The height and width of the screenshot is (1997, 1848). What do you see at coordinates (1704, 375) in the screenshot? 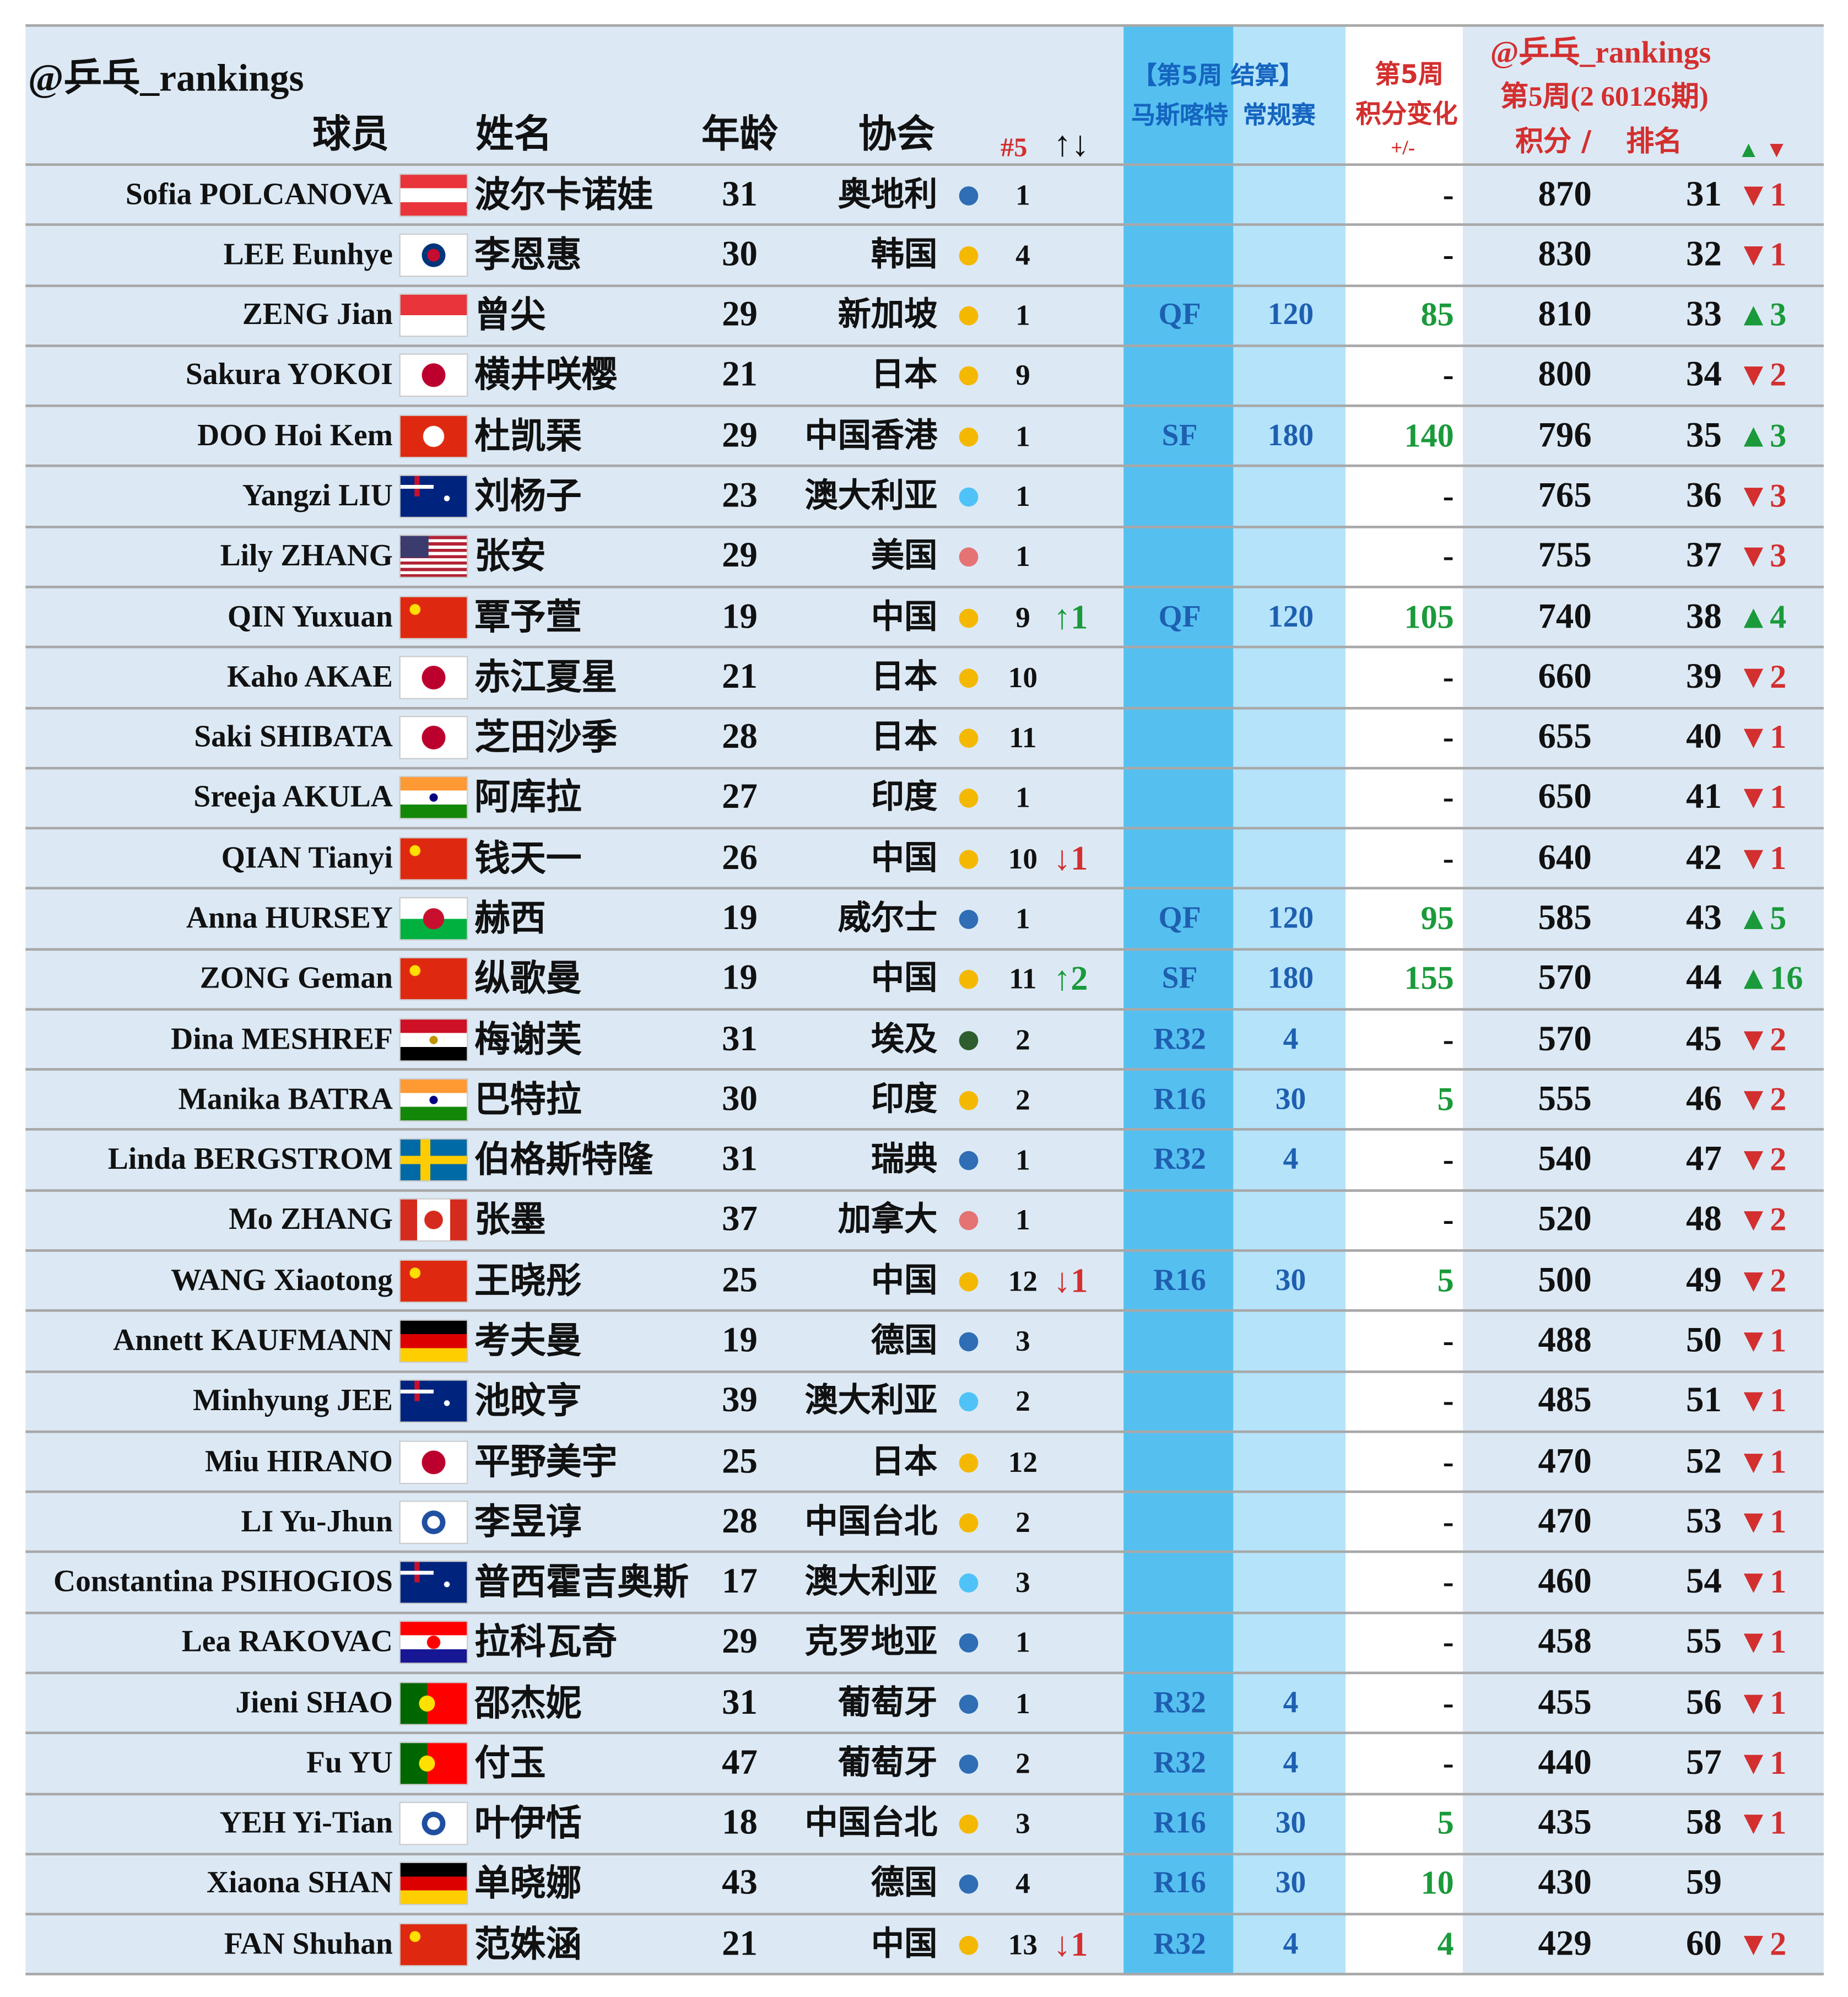
I see `rank: 34` at bounding box center [1704, 375].